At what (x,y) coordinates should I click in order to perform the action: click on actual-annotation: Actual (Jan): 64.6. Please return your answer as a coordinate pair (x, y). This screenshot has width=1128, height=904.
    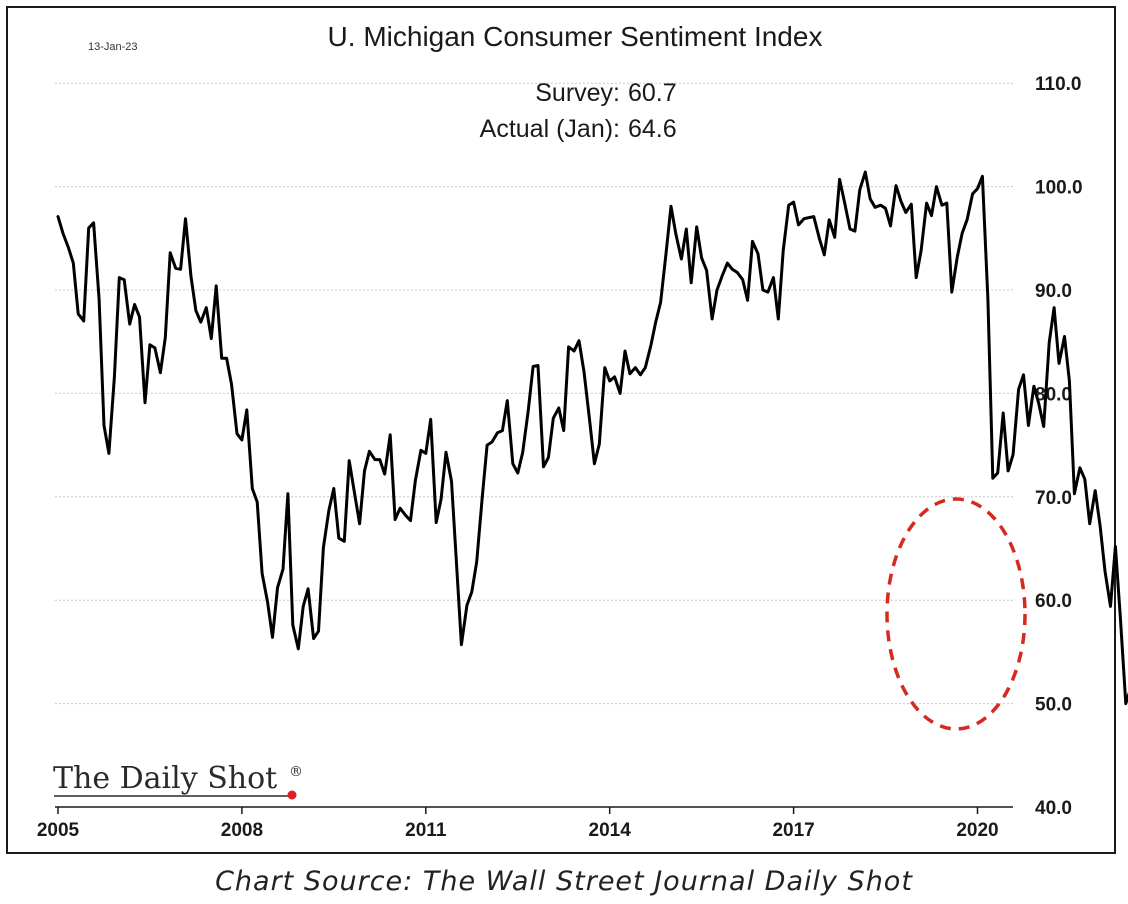
    Looking at the image, I should click on (578, 129).